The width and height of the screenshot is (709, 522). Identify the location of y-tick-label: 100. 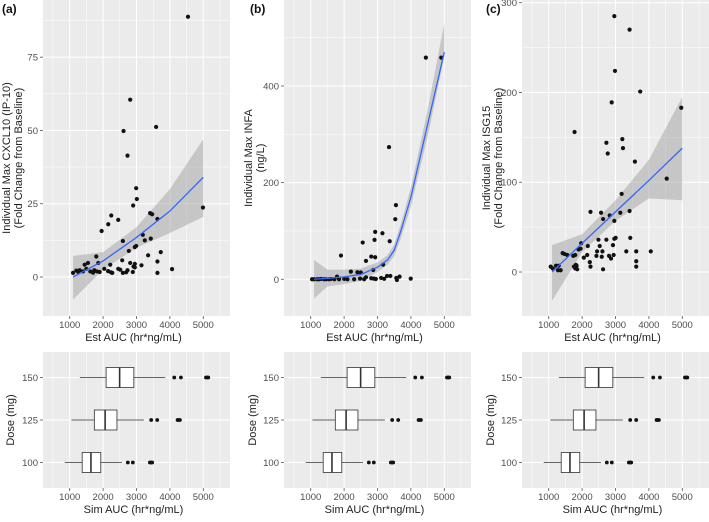
(509, 463).